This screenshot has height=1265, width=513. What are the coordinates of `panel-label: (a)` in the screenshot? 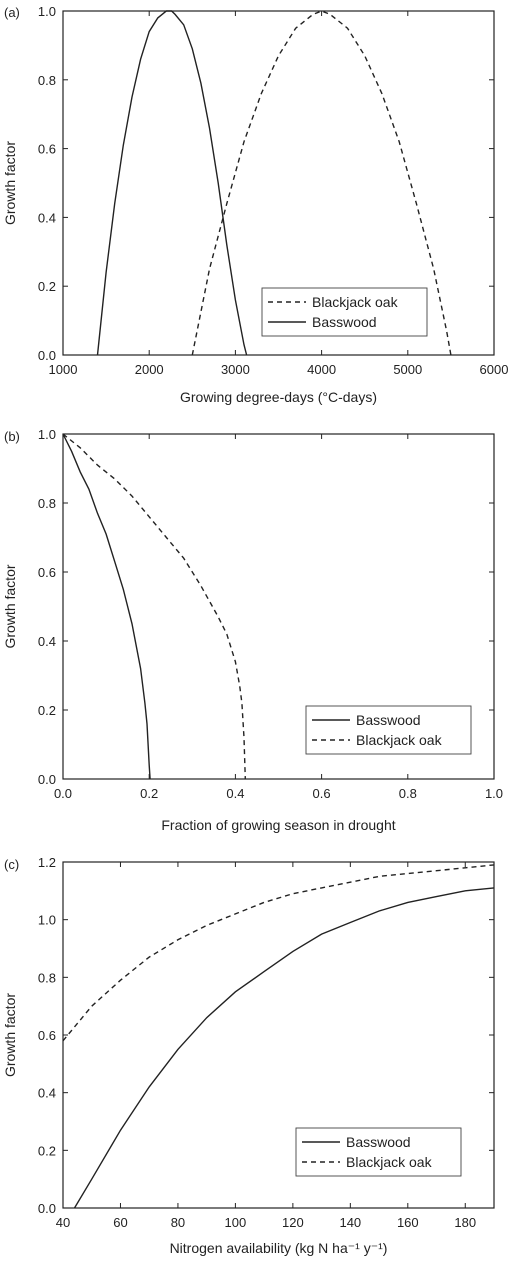 It's located at (12, 12).